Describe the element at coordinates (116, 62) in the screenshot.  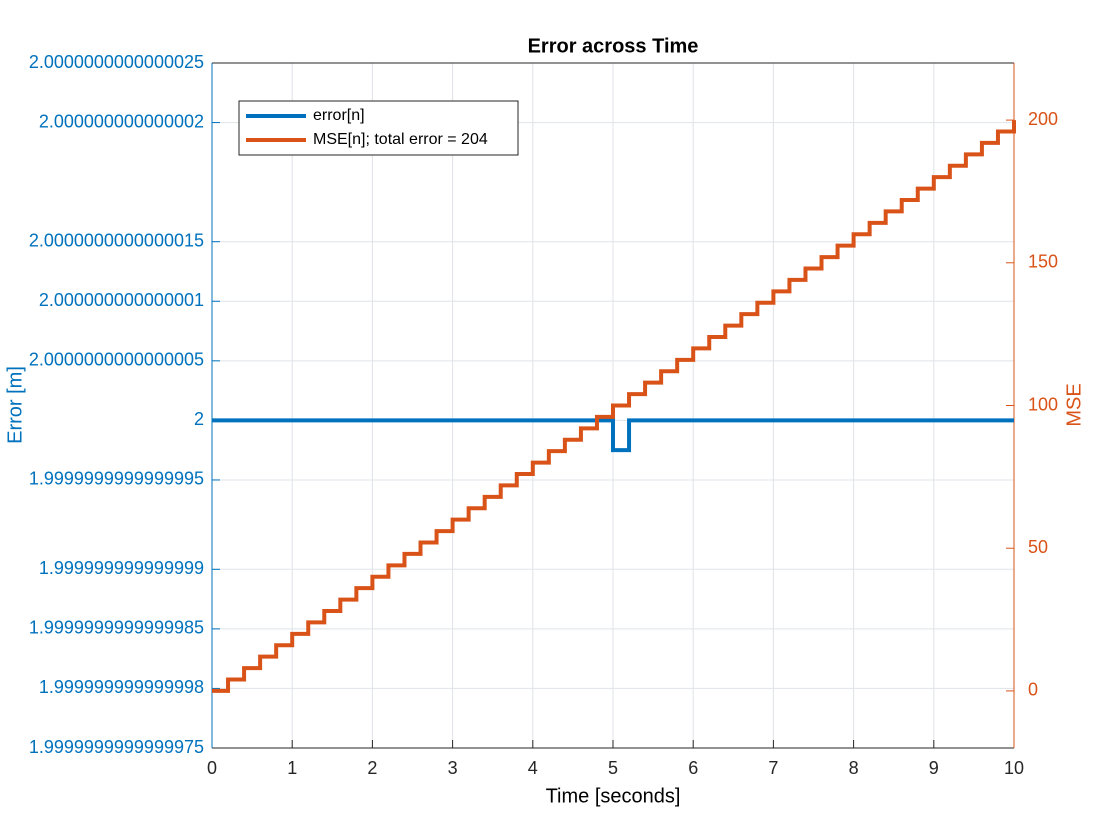
I see `y-tick-label: 2.0000000000000025` at that location.